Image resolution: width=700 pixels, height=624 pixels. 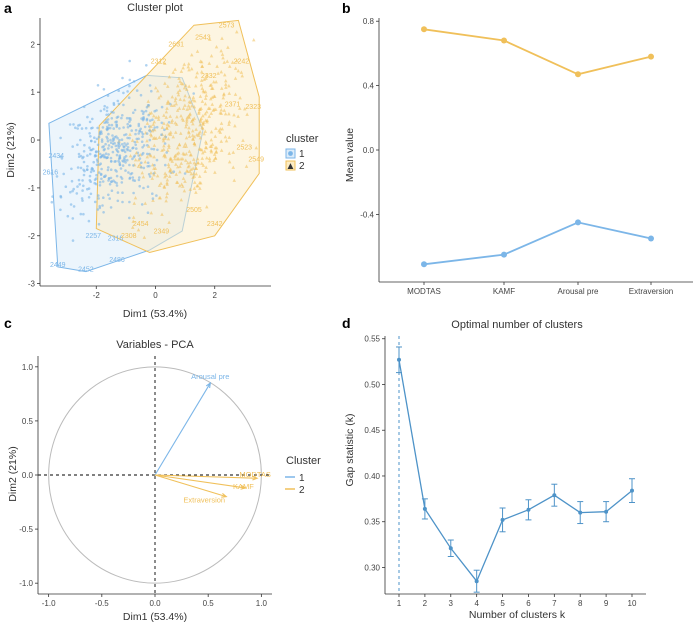 I want to click on point-label: 2452, so click(x=86, y=270).